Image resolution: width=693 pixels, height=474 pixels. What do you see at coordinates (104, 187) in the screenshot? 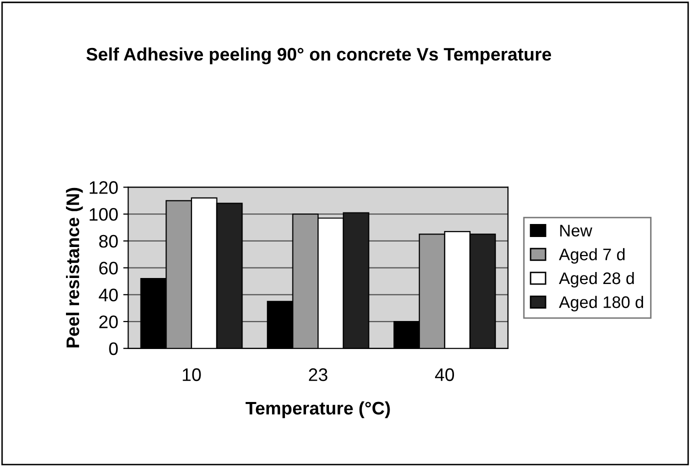
I see `y-tick-label: 120` at bounding box center [104, 187].